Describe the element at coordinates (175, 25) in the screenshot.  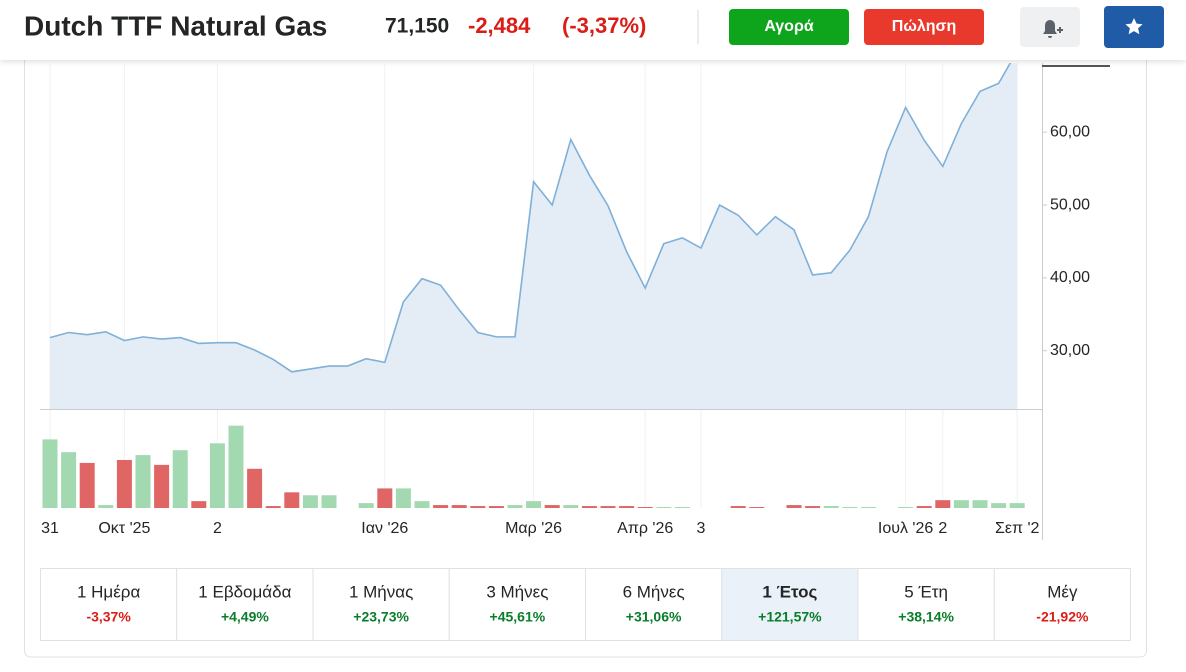
I see `instrument-title: Dutch TTF Natural Gas` at that location.